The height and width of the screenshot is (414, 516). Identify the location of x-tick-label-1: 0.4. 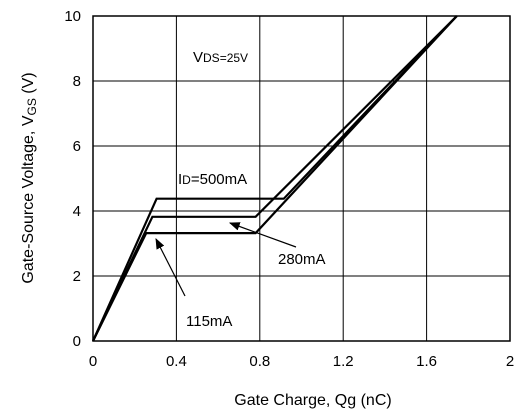
(176, 361).